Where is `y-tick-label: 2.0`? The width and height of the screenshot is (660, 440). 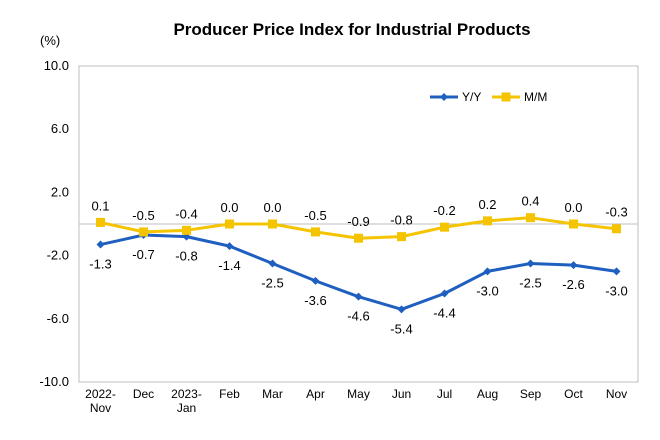 y-tick-label: 2.0 is located at coordinates (60, 191).